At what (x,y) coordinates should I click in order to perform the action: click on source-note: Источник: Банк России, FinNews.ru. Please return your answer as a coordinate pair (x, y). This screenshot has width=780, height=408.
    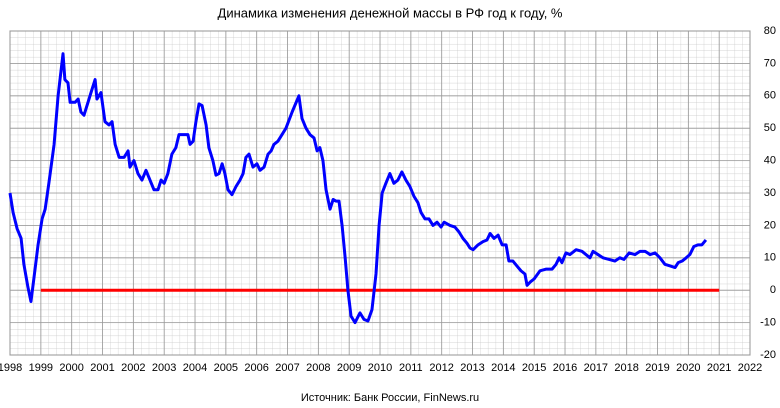
    Looking at the image, I should click on (390, 398).